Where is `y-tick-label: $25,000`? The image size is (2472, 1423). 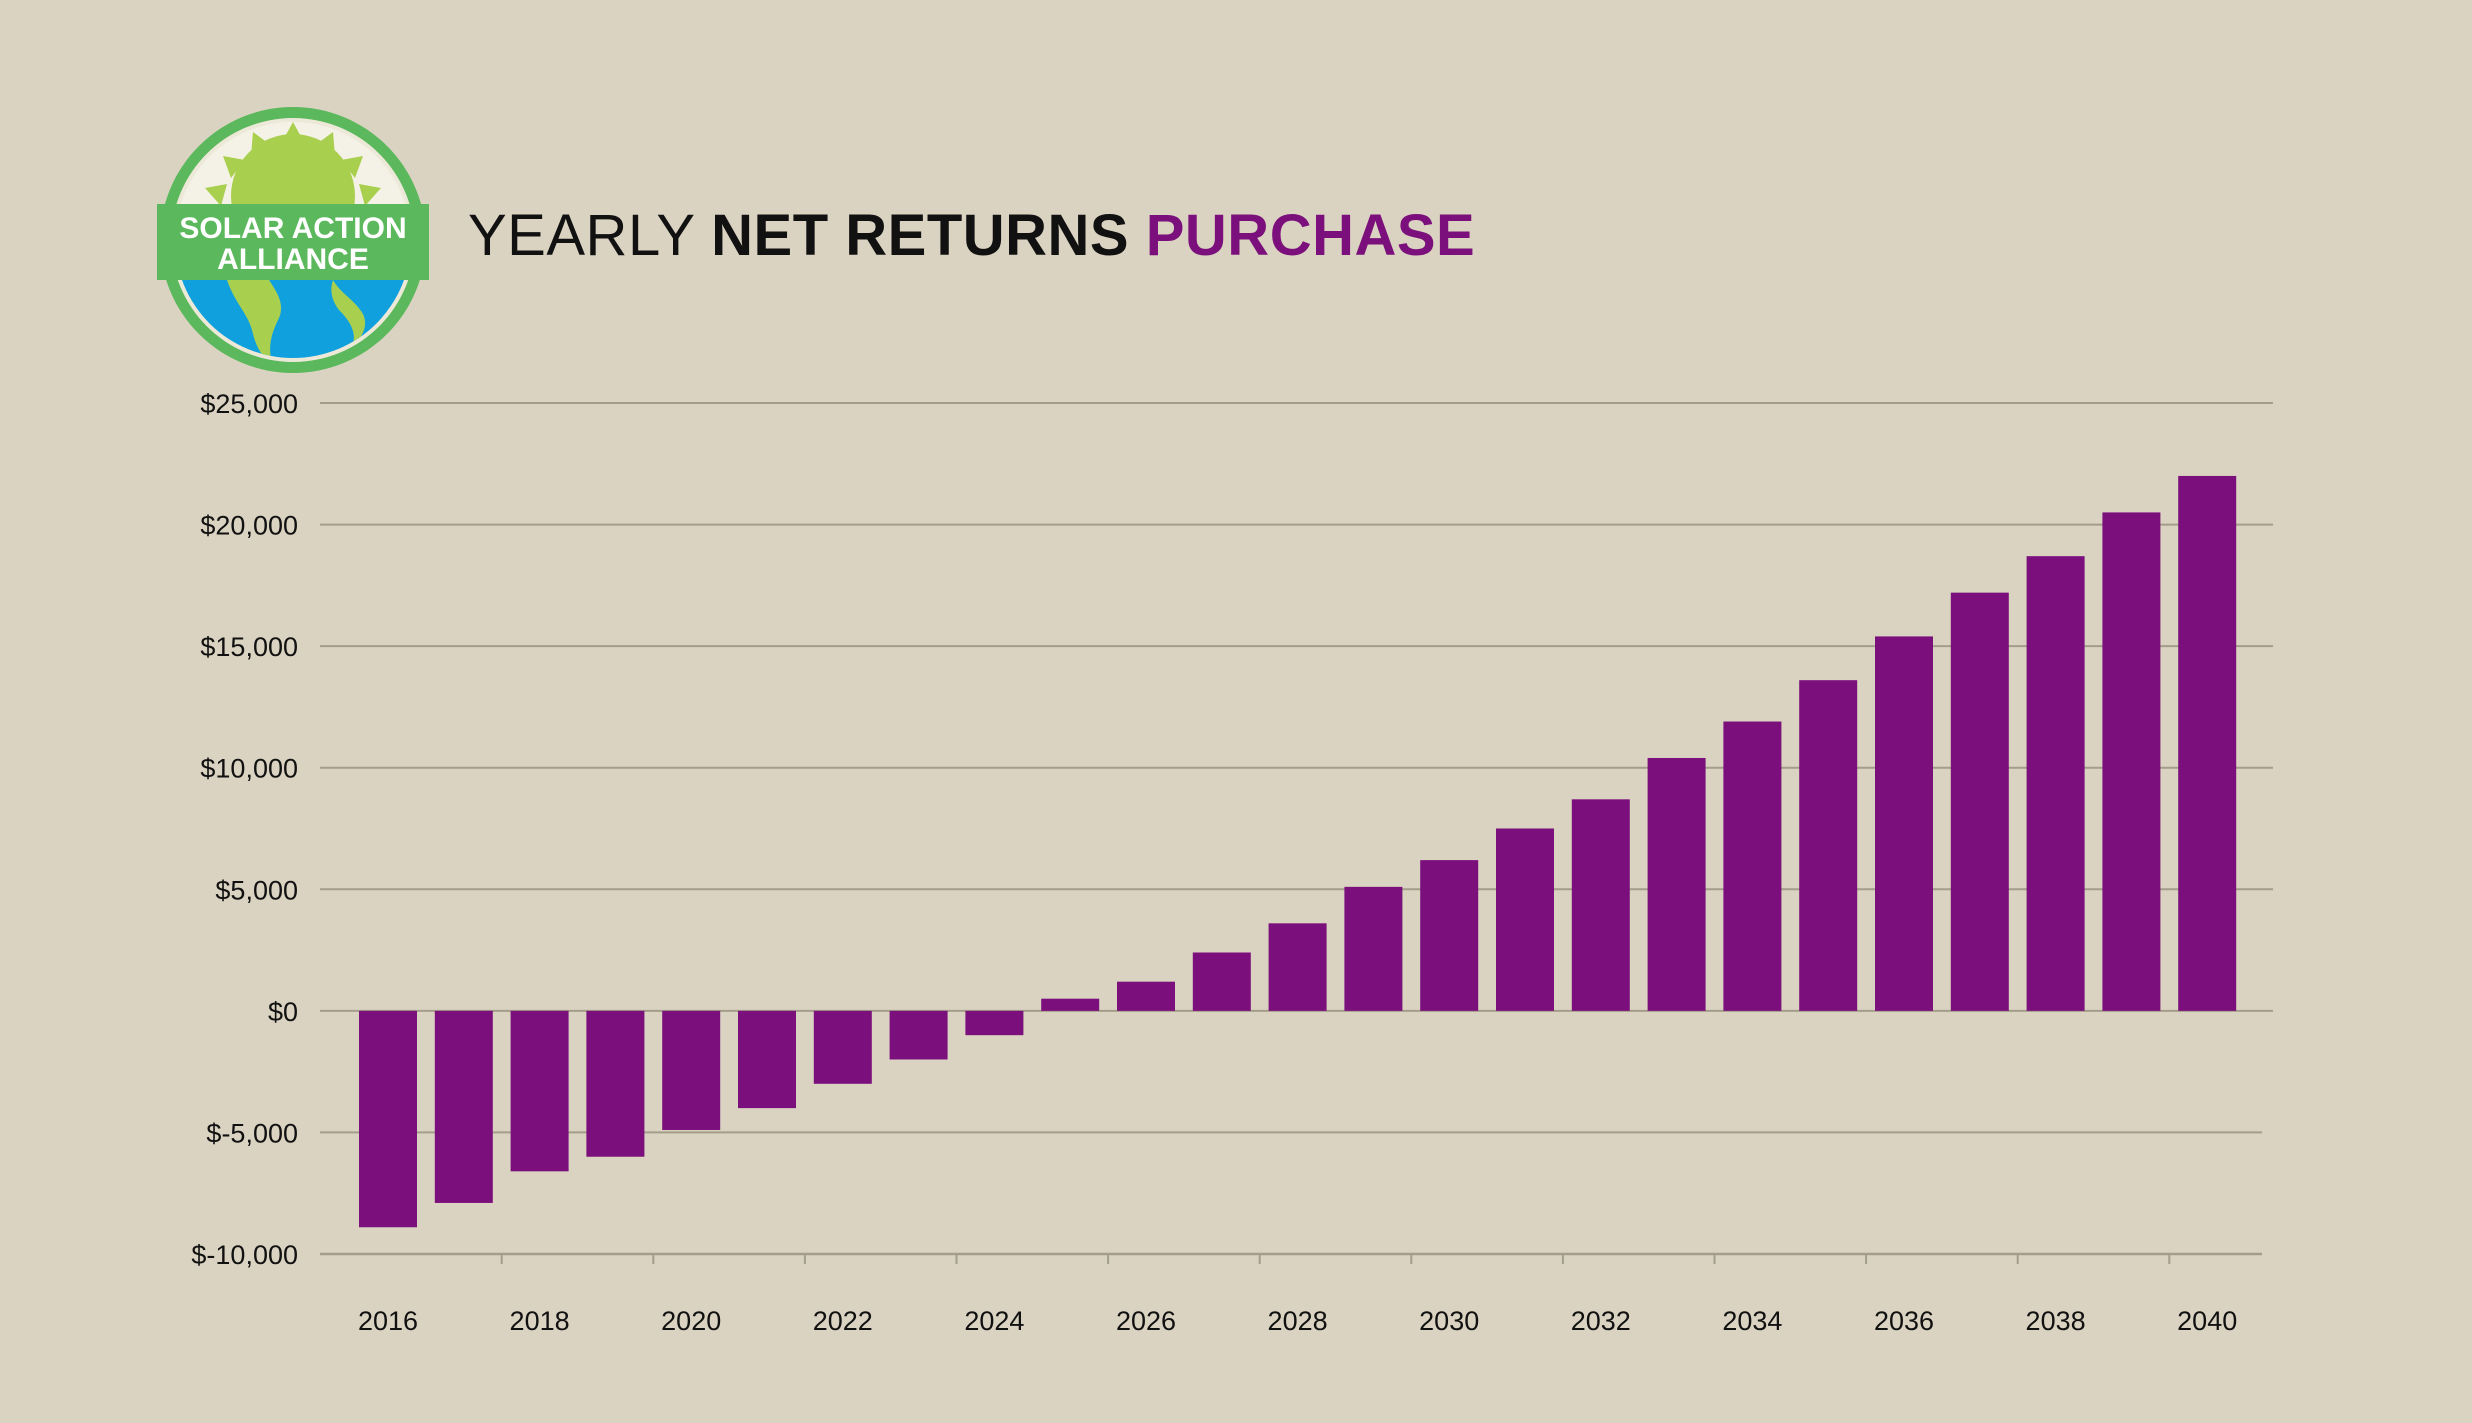
y-tick-label: $25,000 is located at coordinates (249, 404).